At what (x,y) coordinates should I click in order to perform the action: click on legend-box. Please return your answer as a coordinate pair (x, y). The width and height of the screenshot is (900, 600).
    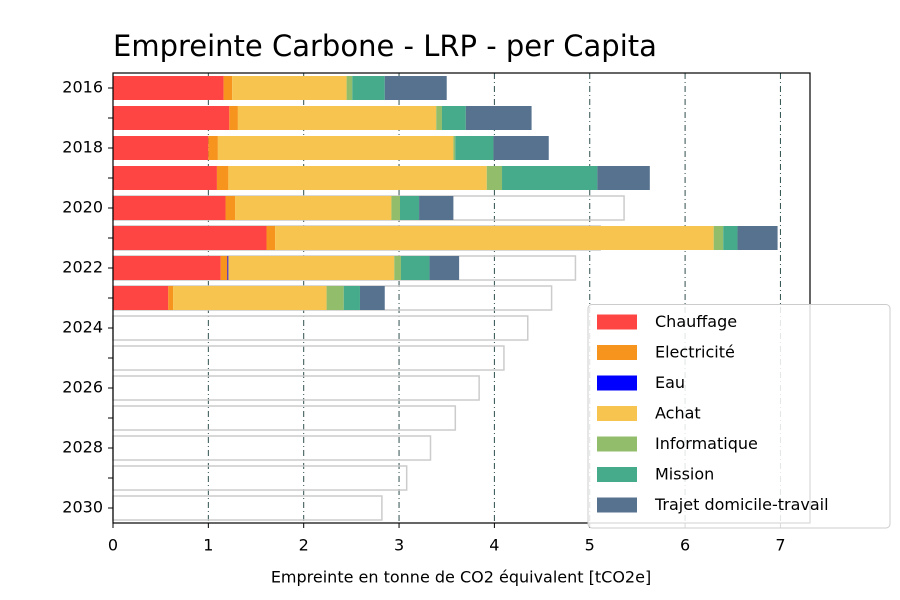
    Looking at the image, I should click on (739, 416).